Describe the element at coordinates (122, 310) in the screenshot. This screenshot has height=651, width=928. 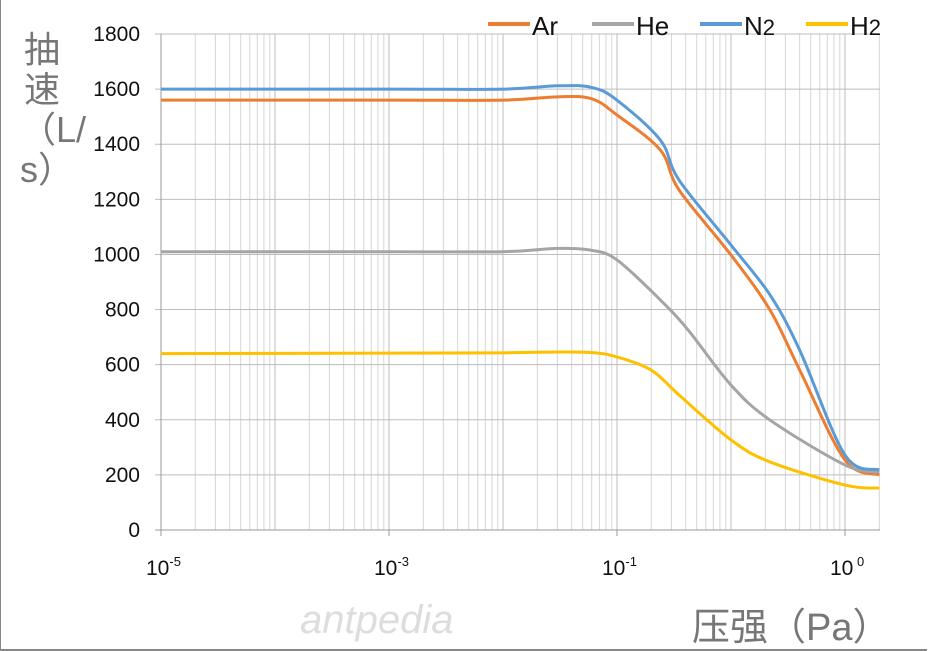
I see `y-tick-label: 800` at that location.